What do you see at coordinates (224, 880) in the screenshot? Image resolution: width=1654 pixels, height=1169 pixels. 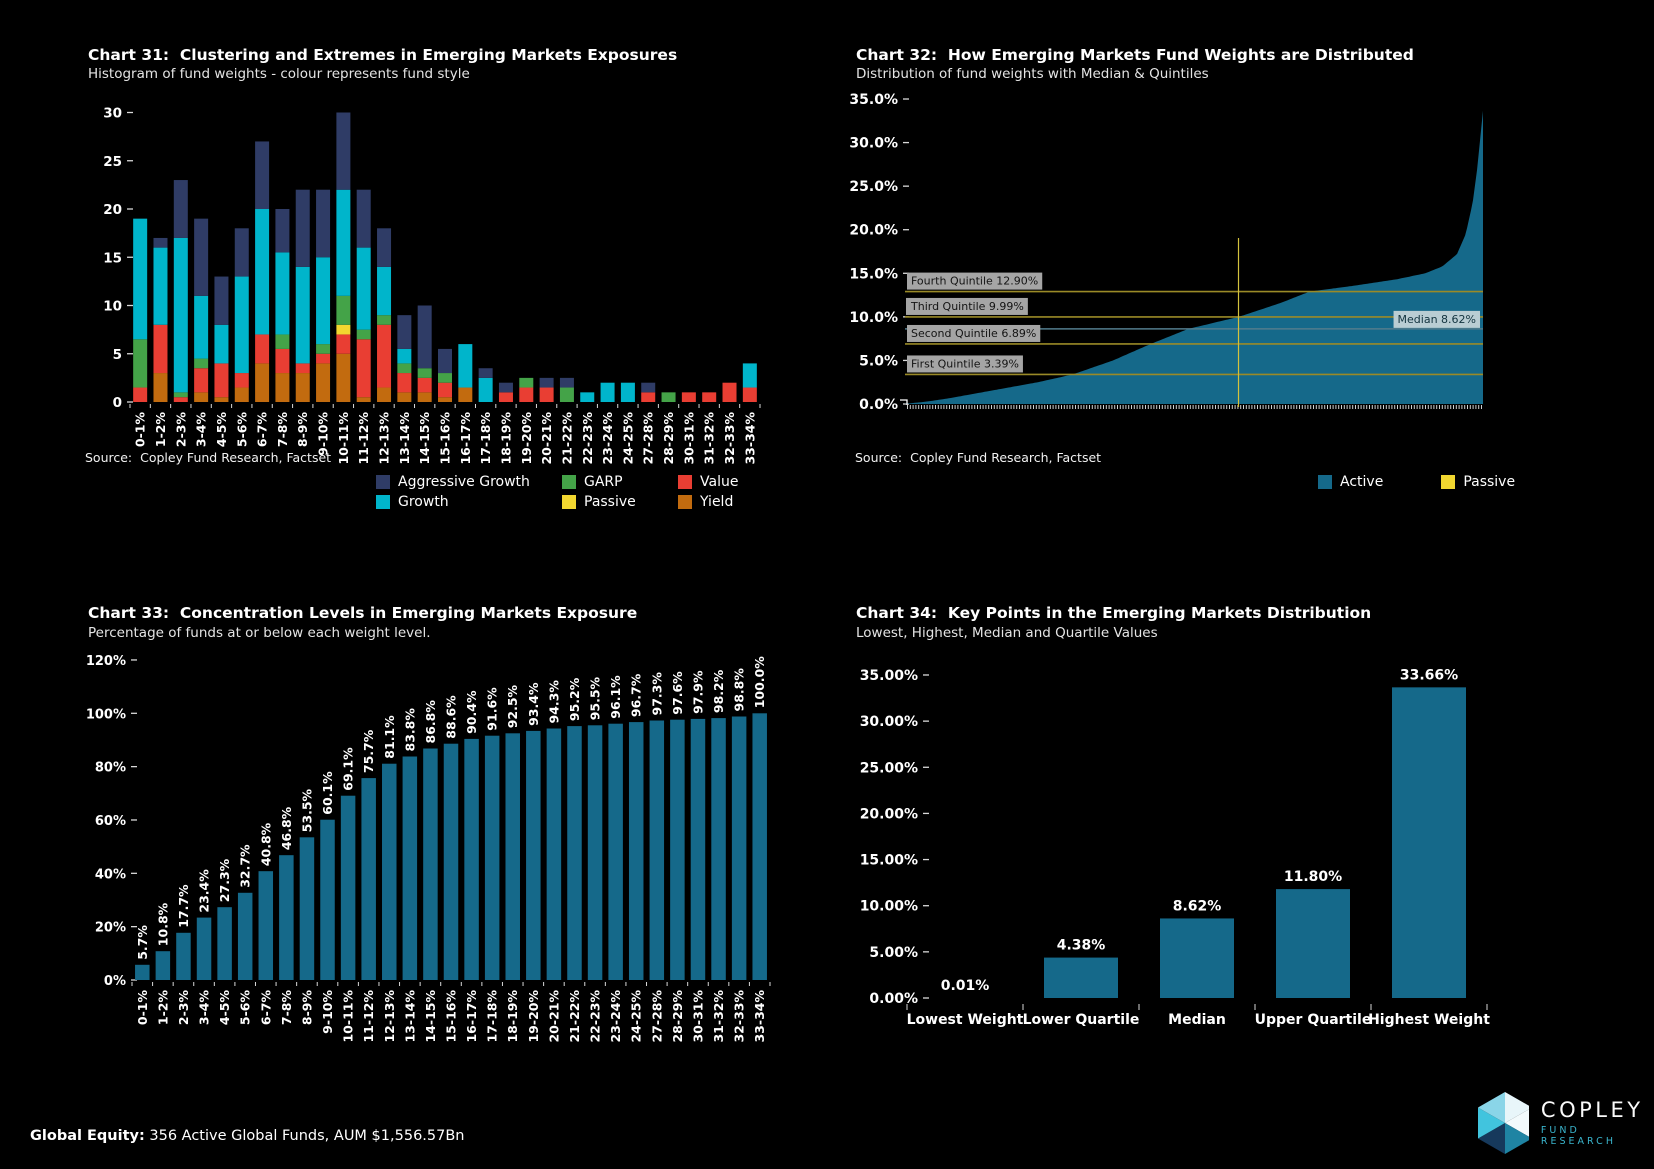 I see `bar-value-label: 27.3%` at bounding box center [224, 880].